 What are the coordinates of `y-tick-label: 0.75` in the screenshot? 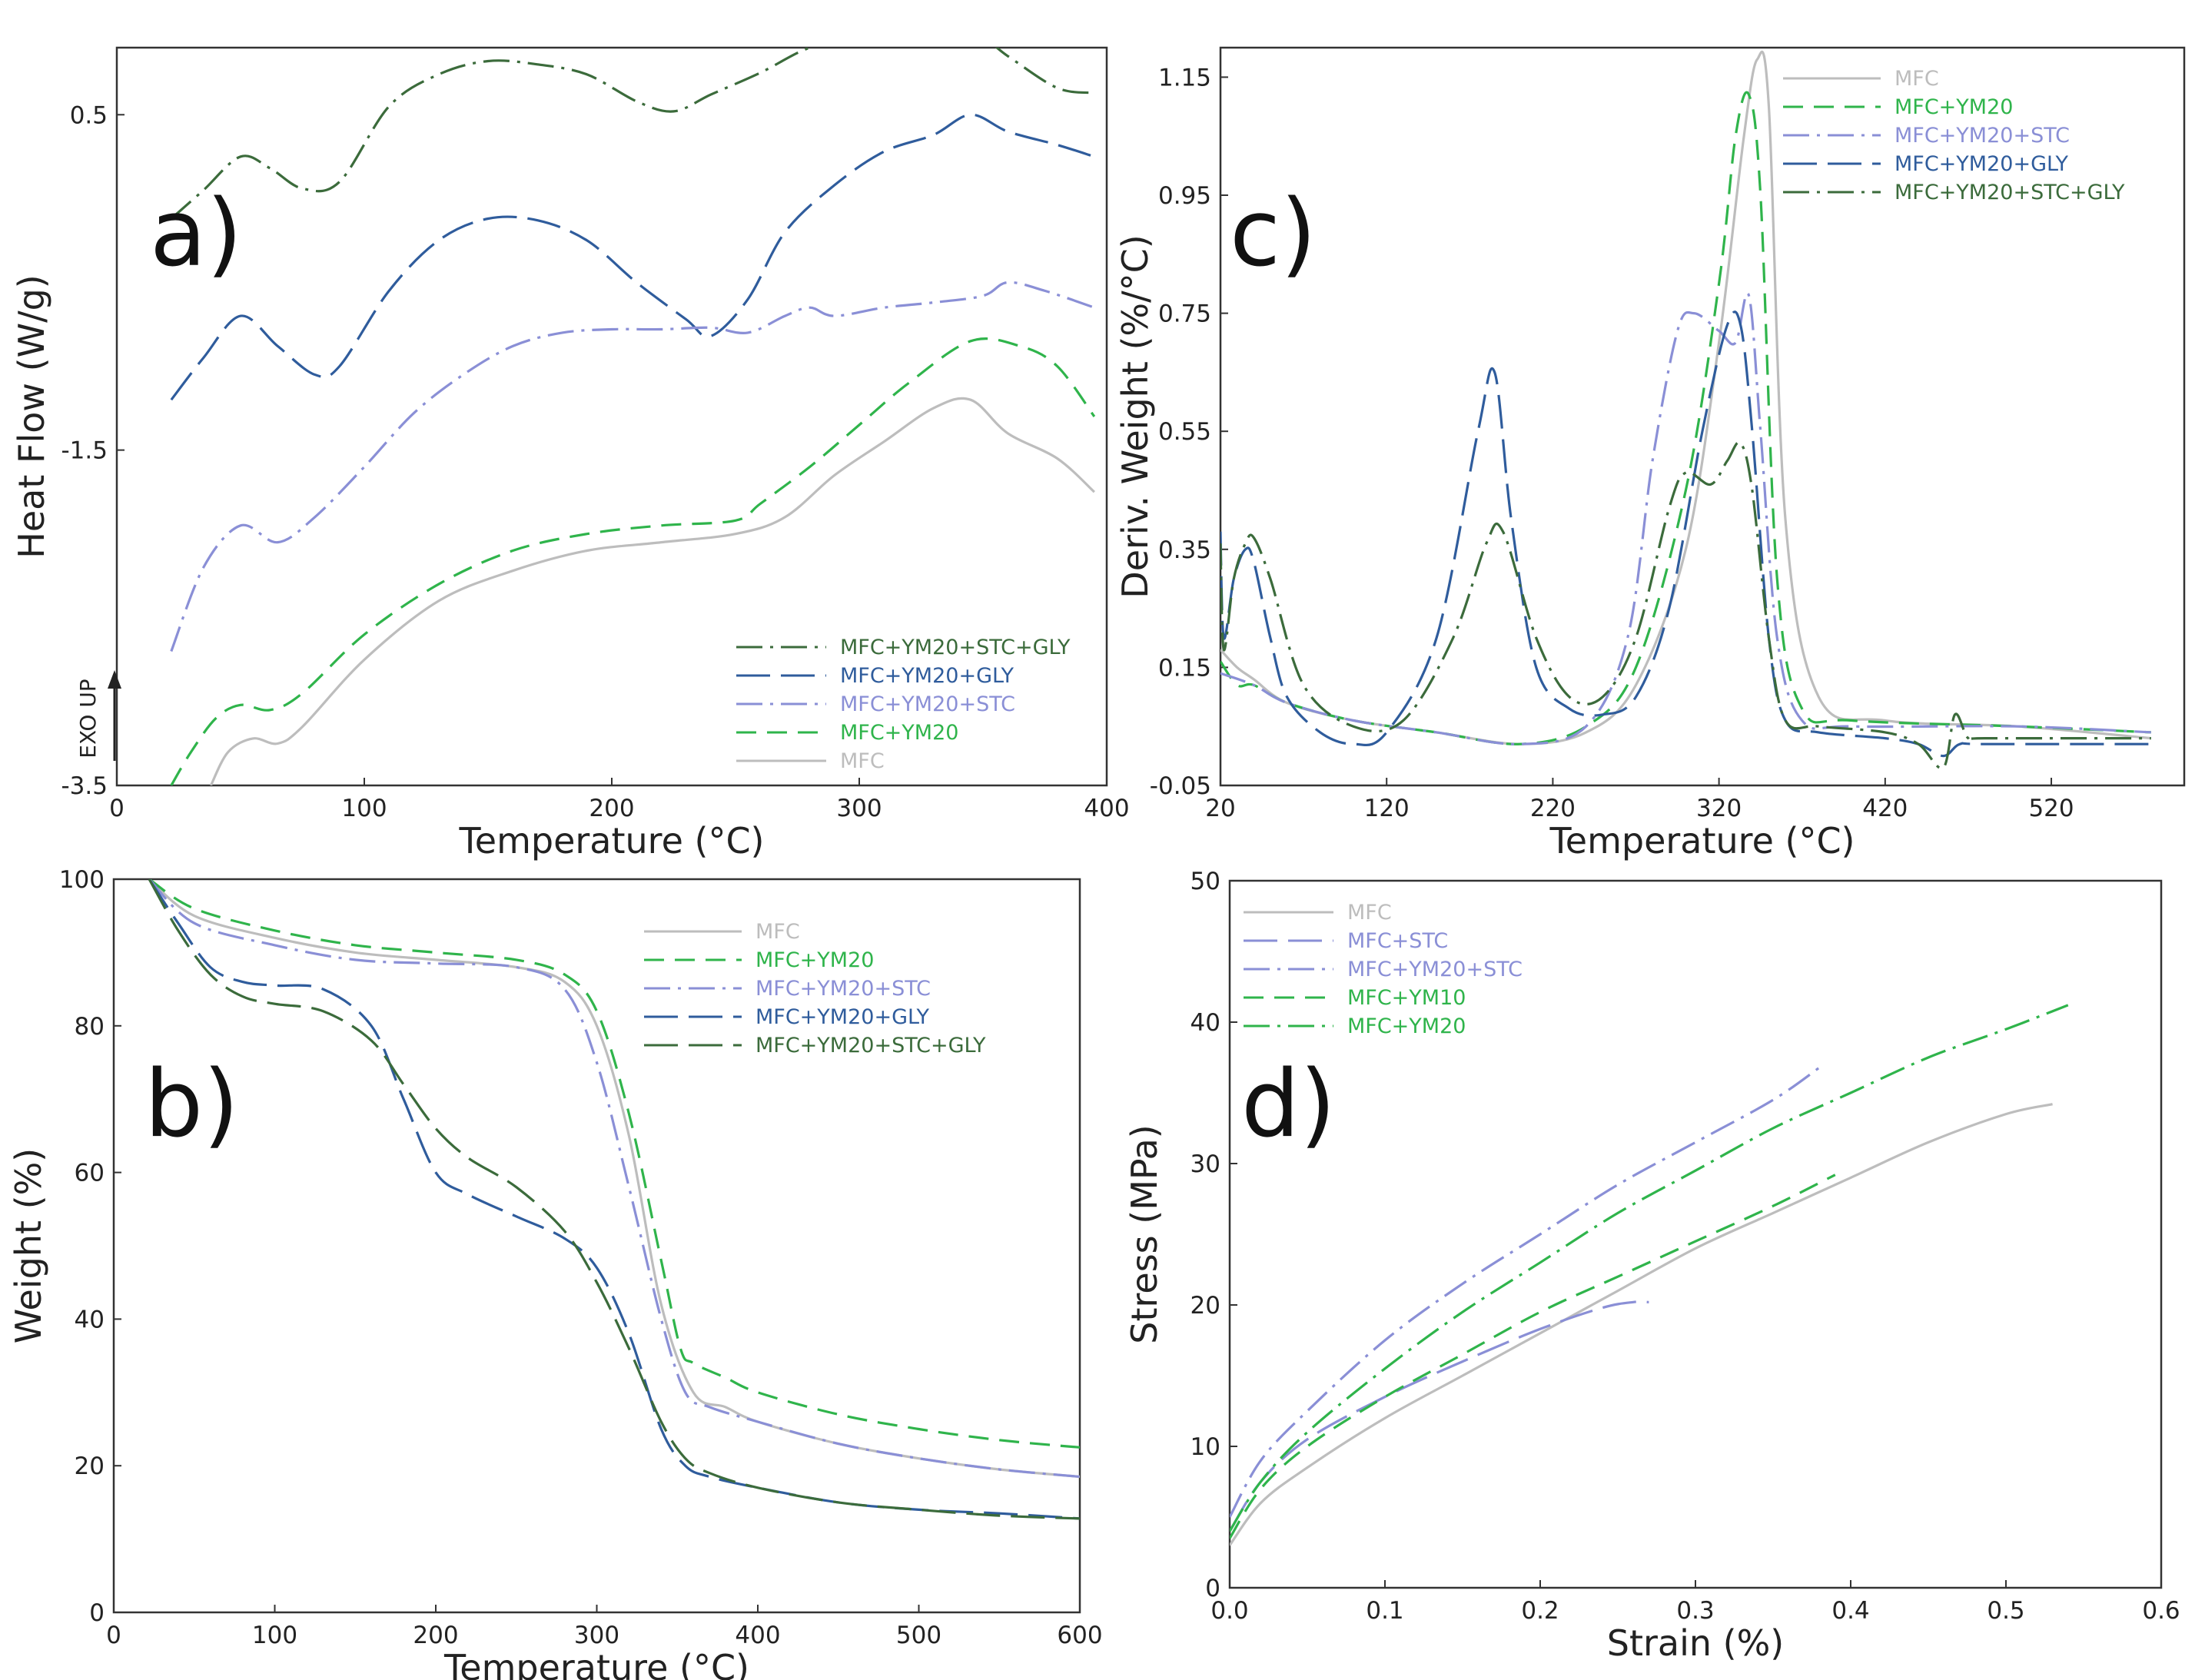 It's located at (1185, 314).